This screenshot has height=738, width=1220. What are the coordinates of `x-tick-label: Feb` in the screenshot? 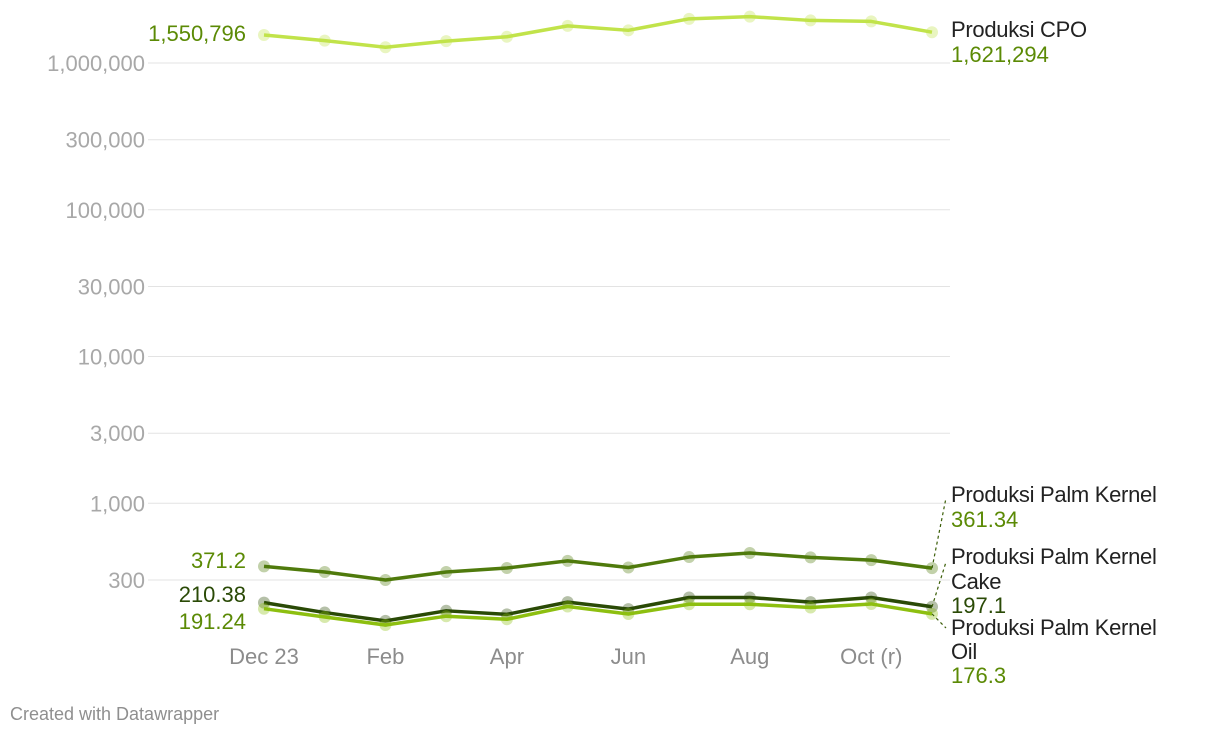 It's located at (385, 656).